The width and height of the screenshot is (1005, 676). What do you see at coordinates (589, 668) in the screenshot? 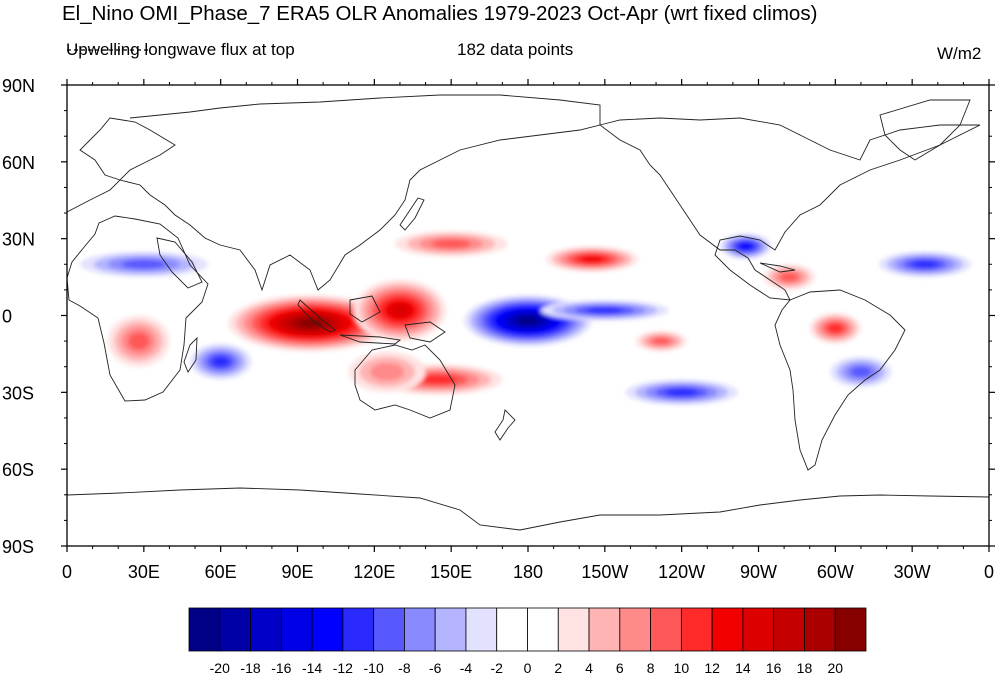
I see `colorbar-label: 4` at bounding box center [589, 668].